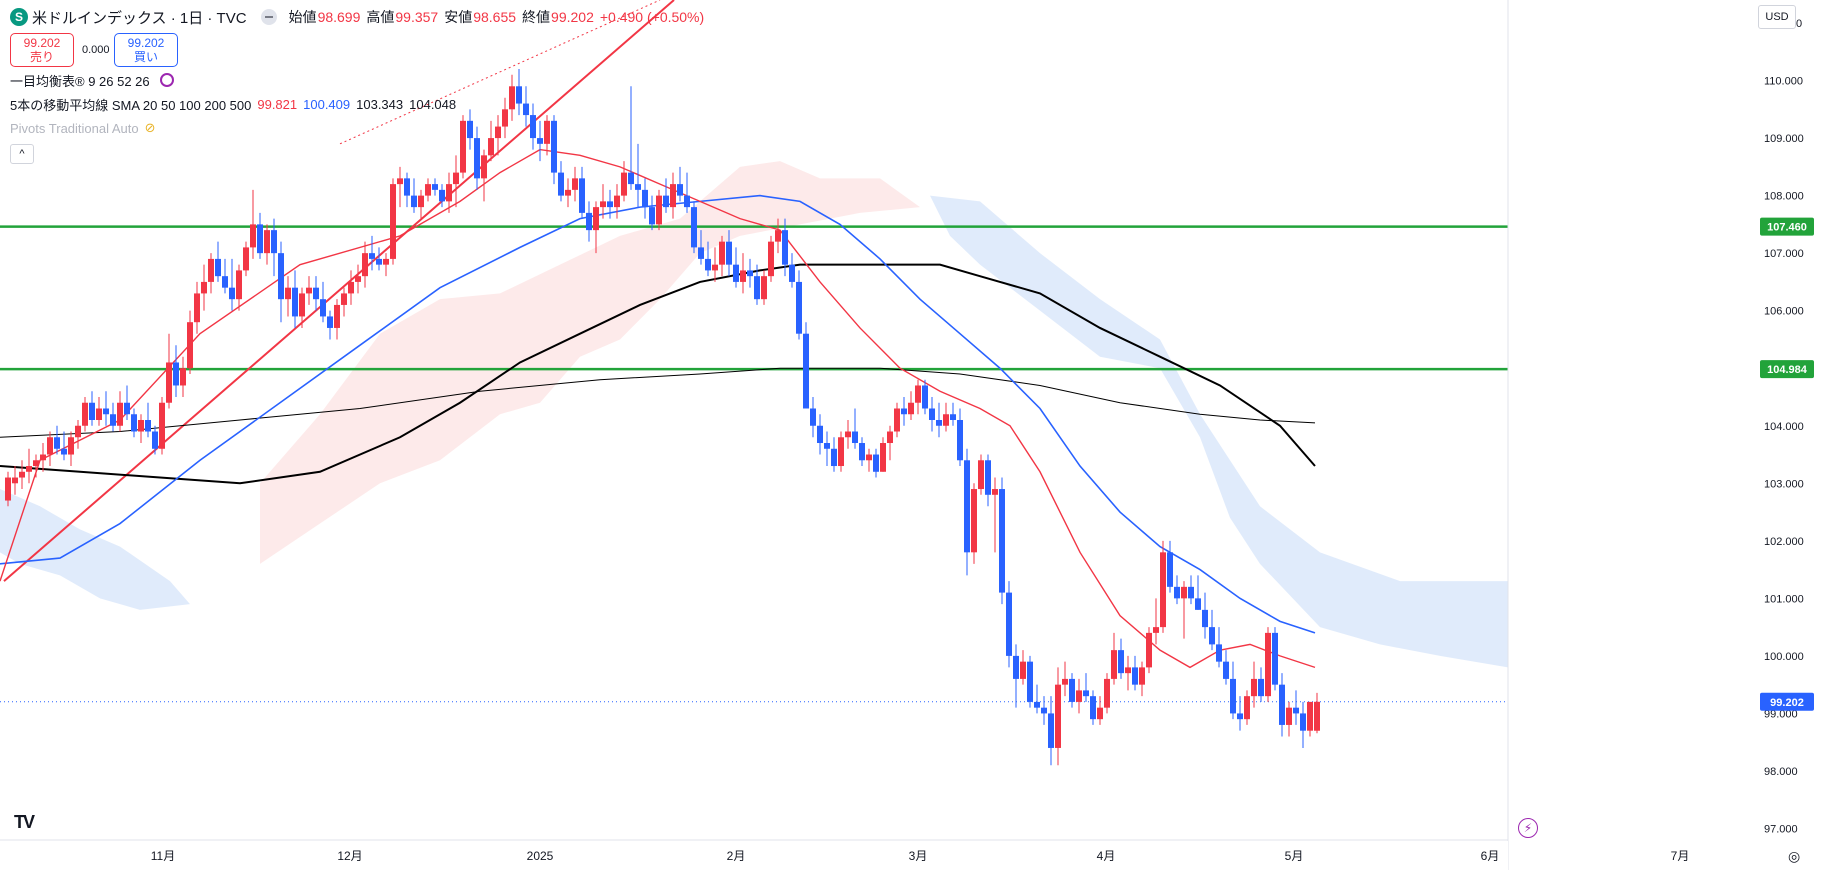 The height and width of the screenshot is (870, 1821). I want to click on x-tick-label: 11月, so click(163, 856).